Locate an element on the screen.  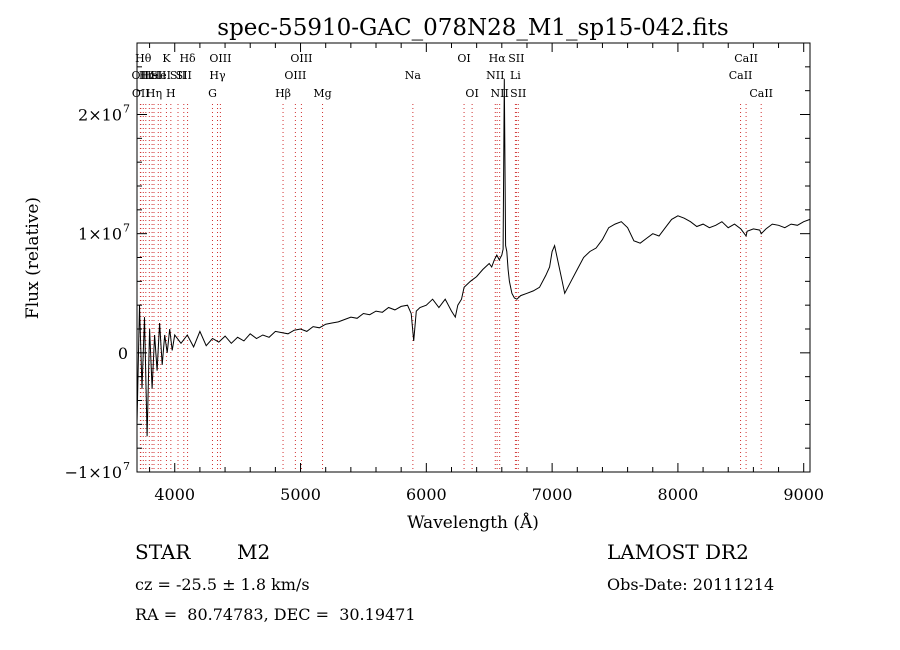
x-tick-label: 8000 is located at coordinates (678, 494).